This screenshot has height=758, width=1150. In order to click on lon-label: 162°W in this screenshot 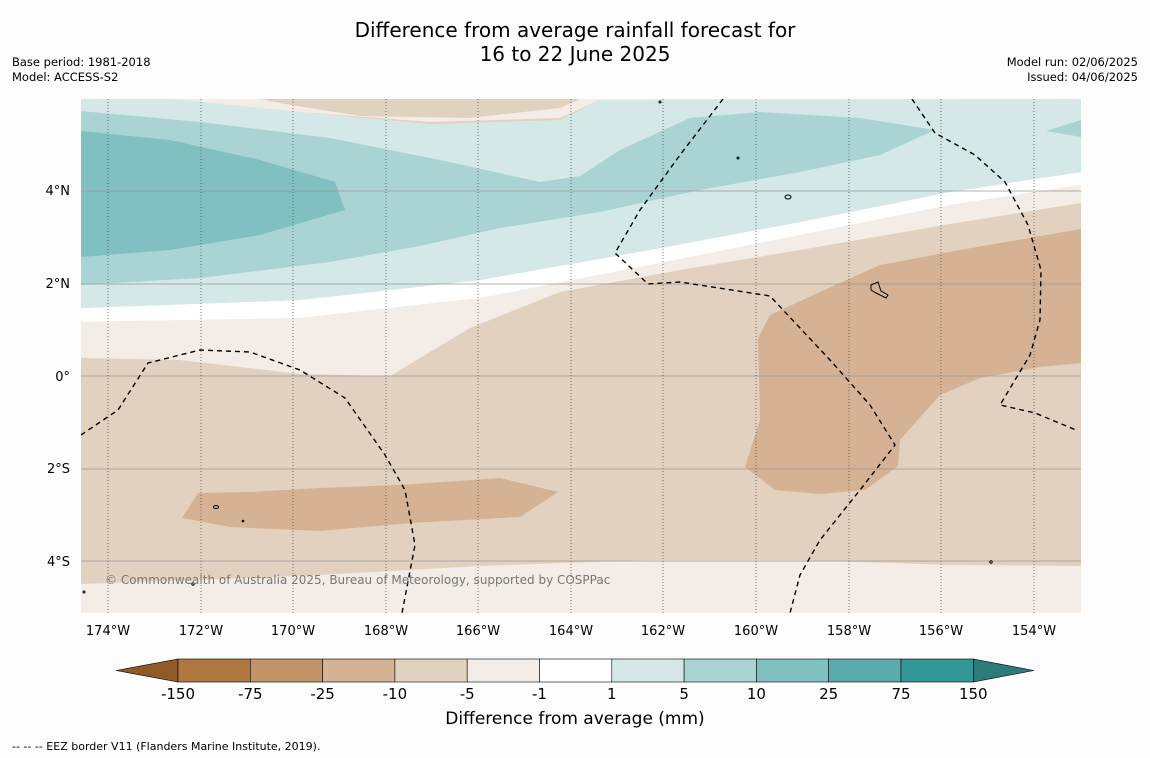, I will do `click(663, 631)`.